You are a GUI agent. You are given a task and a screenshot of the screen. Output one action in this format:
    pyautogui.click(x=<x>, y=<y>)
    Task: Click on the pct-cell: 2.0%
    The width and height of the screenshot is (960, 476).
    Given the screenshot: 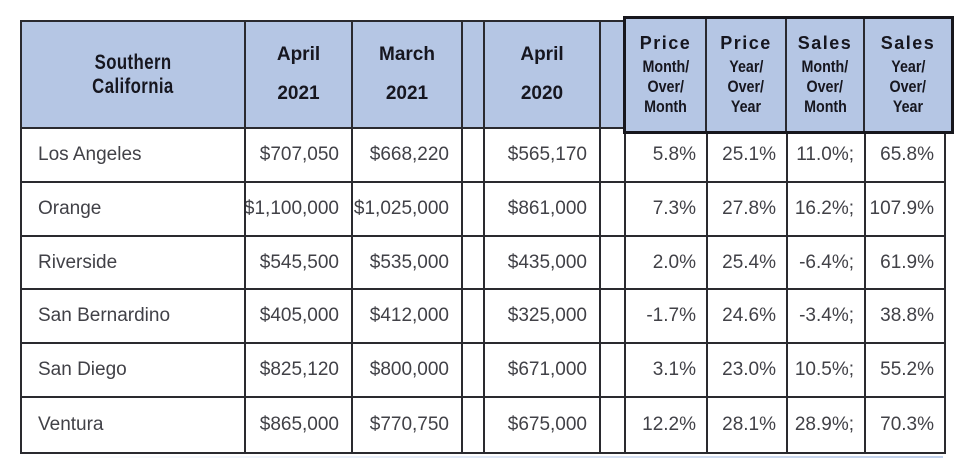 What is the action you would take?
    pyautogui.click(x=667, y=263)
    